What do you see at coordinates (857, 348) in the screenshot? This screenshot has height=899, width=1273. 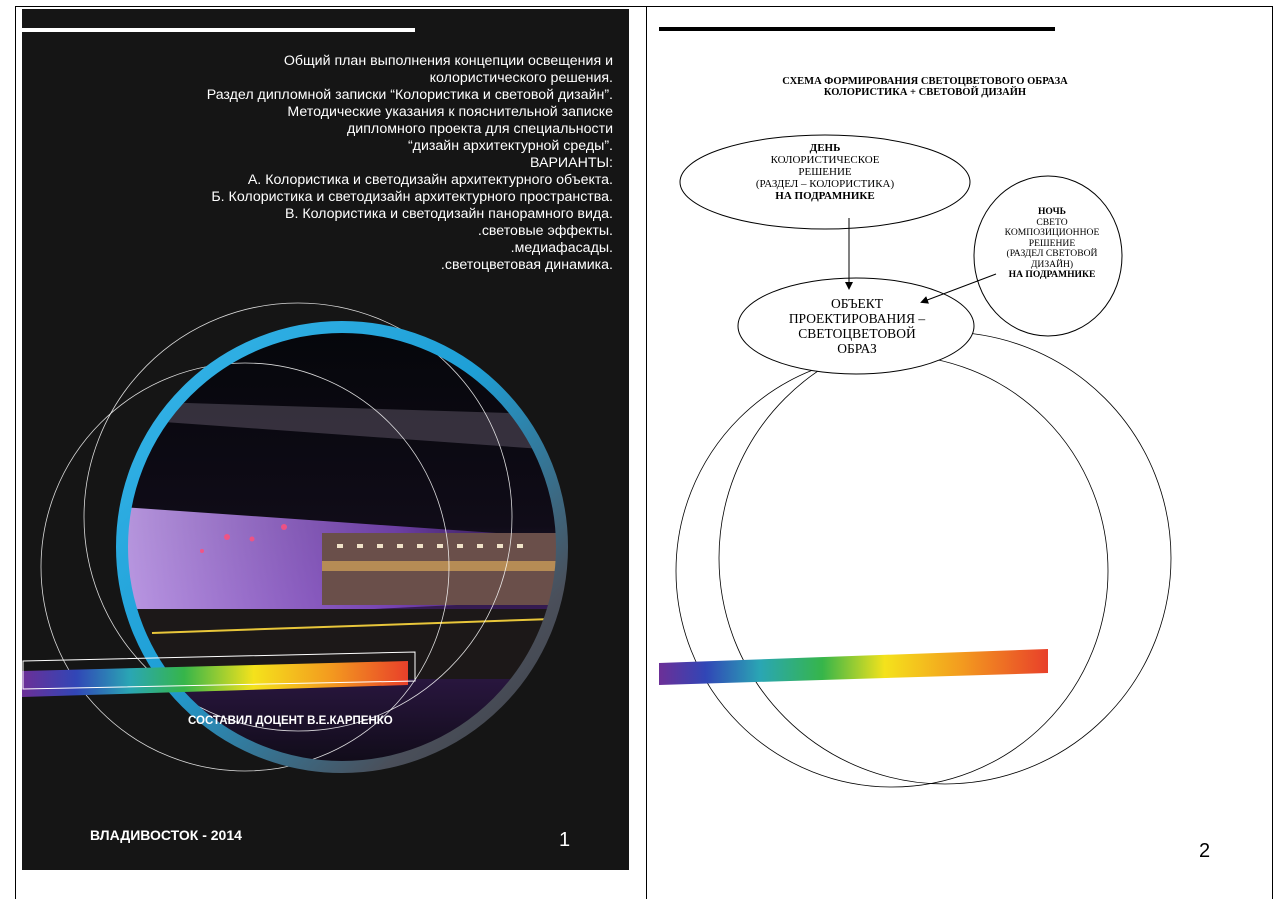 I see `object-line: ОБРАЗ` at bounding box center [857, 348].